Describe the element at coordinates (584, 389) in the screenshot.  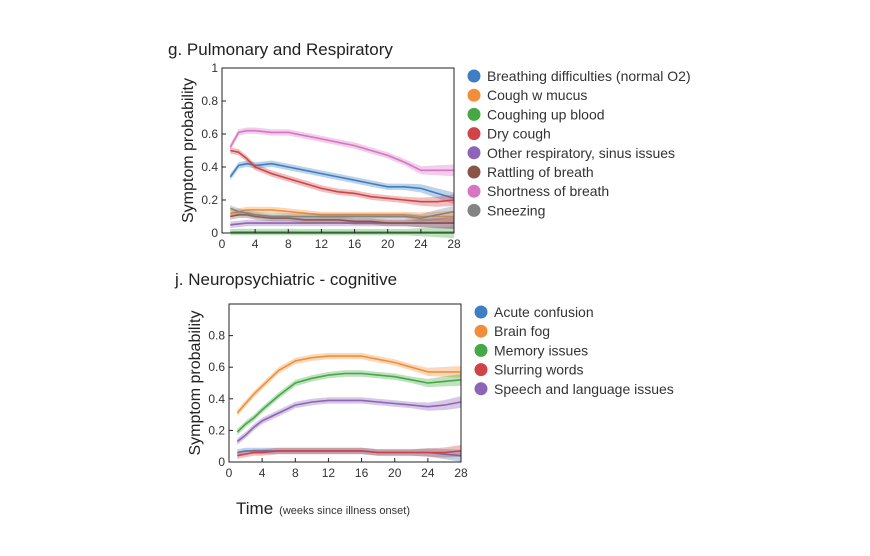
I see `legend-label-5: Speech and language issues` at that location.